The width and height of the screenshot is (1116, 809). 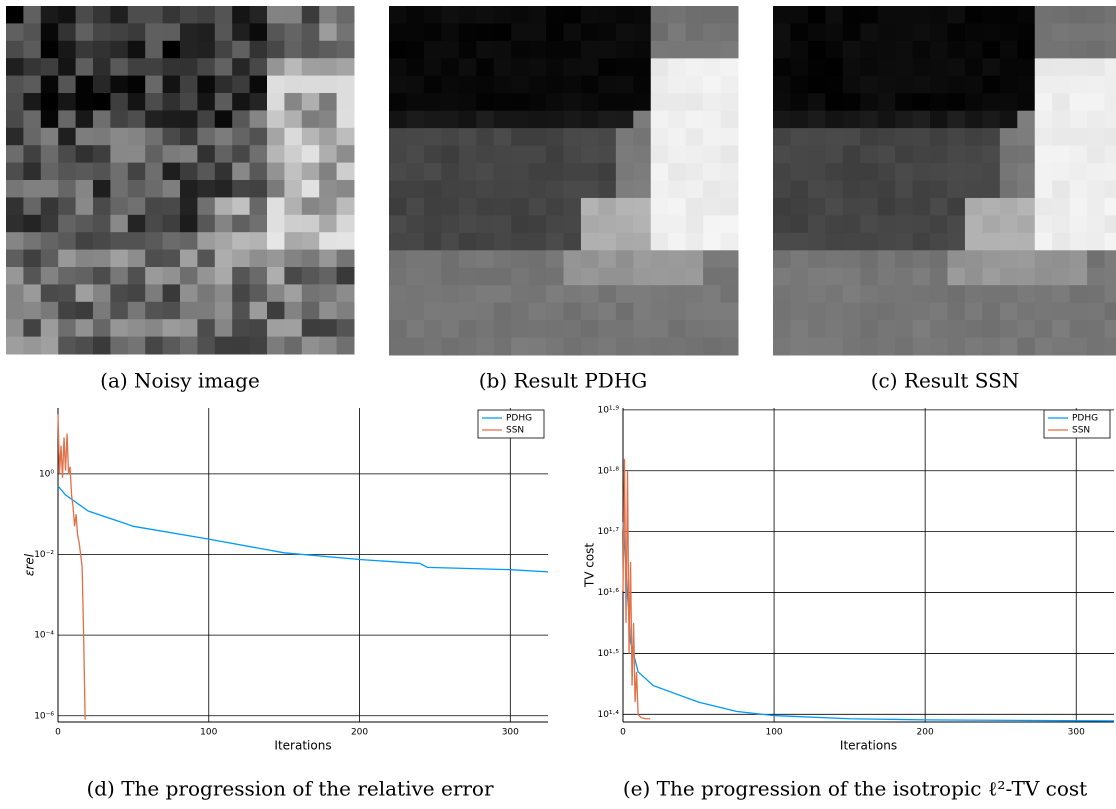 I want to click on legend-label: SSN, so click(x=1081, y=431).